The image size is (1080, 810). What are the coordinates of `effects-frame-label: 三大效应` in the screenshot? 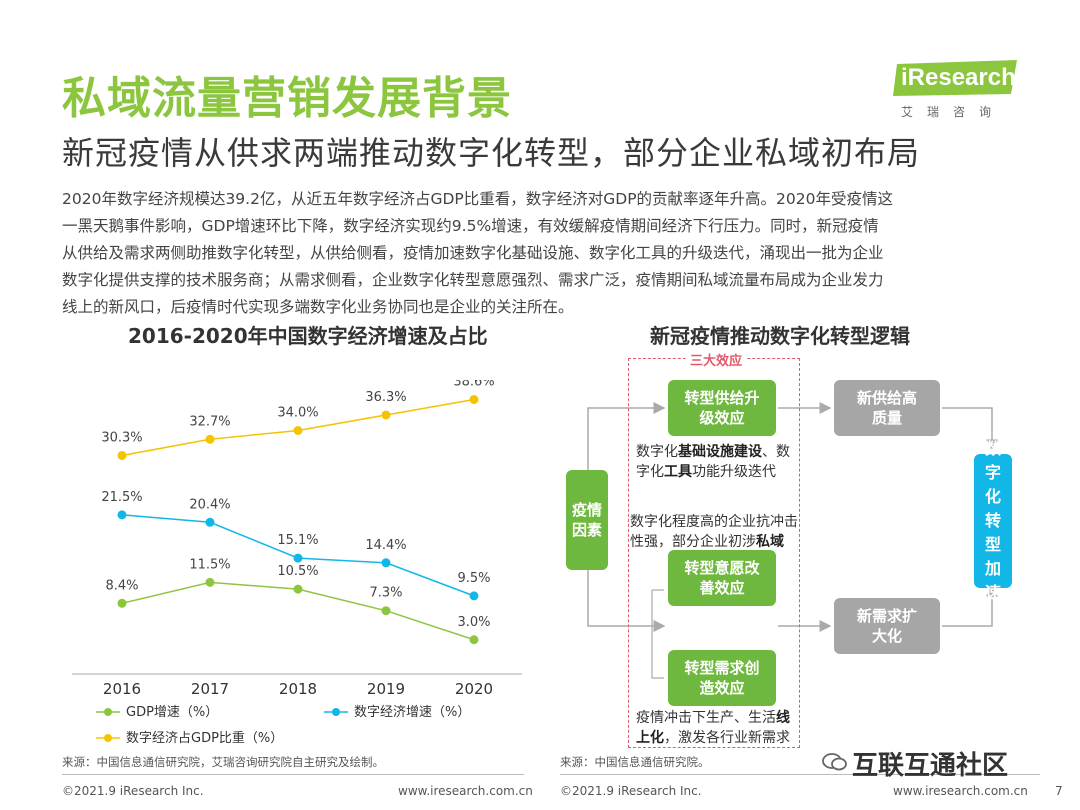 It's located at (716, 359).